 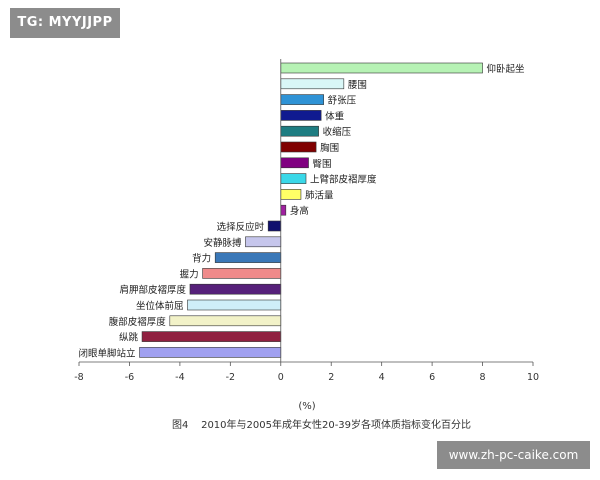 What do you see at coordinates (483, 377) in the screenshot?
I see `x-tick-label-8: 8` at bounding box center [483, 377].